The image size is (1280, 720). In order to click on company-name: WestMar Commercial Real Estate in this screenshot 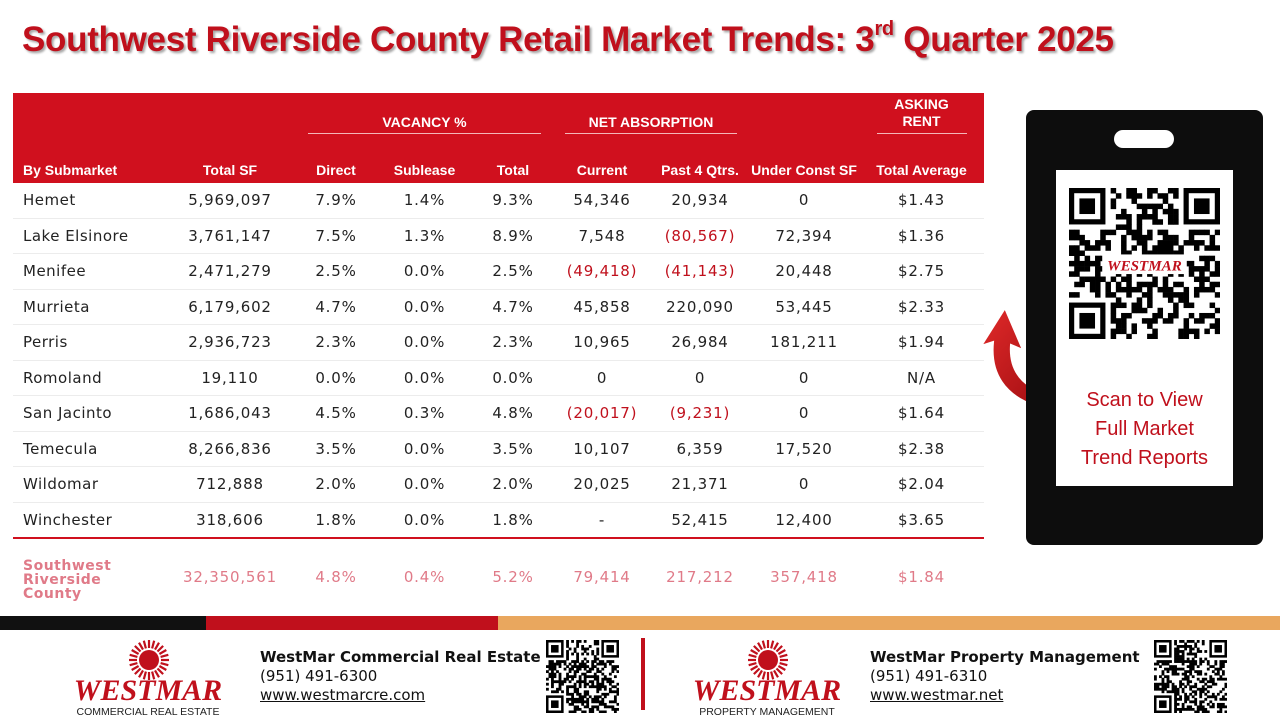, I will do `click(400, 657)`.